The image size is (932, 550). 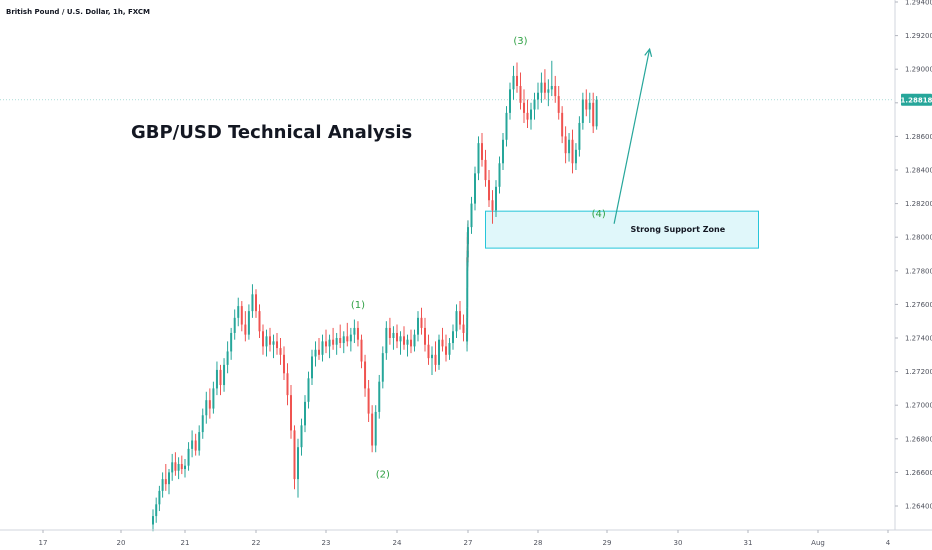 I want to click on wave-label: (1), so click(x=358, y=305).